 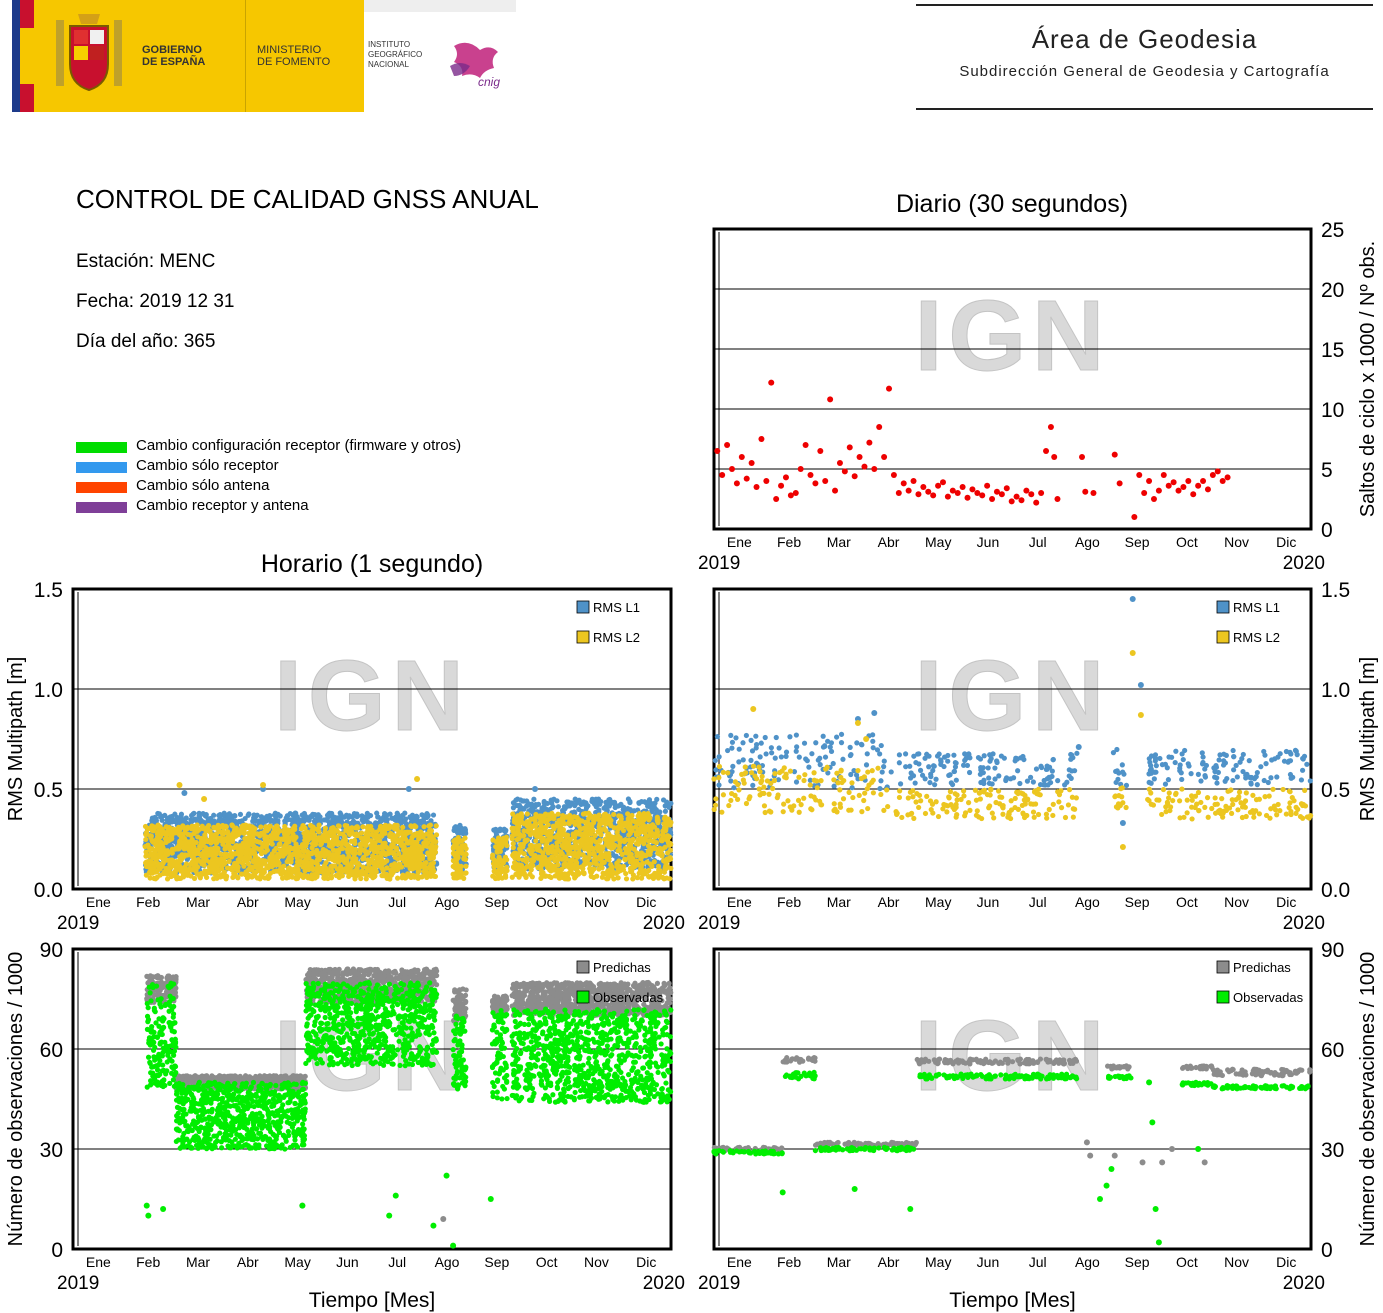 What do you see at coordinates (48, 890) in the screenshot?
I see `y-tick-label: 0.0` at bounding box center [48, 890].